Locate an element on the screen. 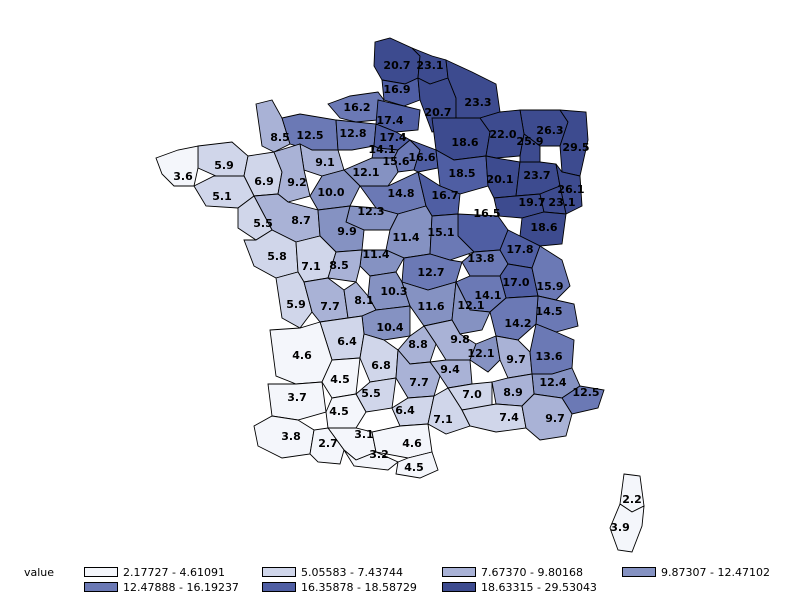 The image size is (800, 600). department-value-label: 16.2 is located at coordinates (356, 107).